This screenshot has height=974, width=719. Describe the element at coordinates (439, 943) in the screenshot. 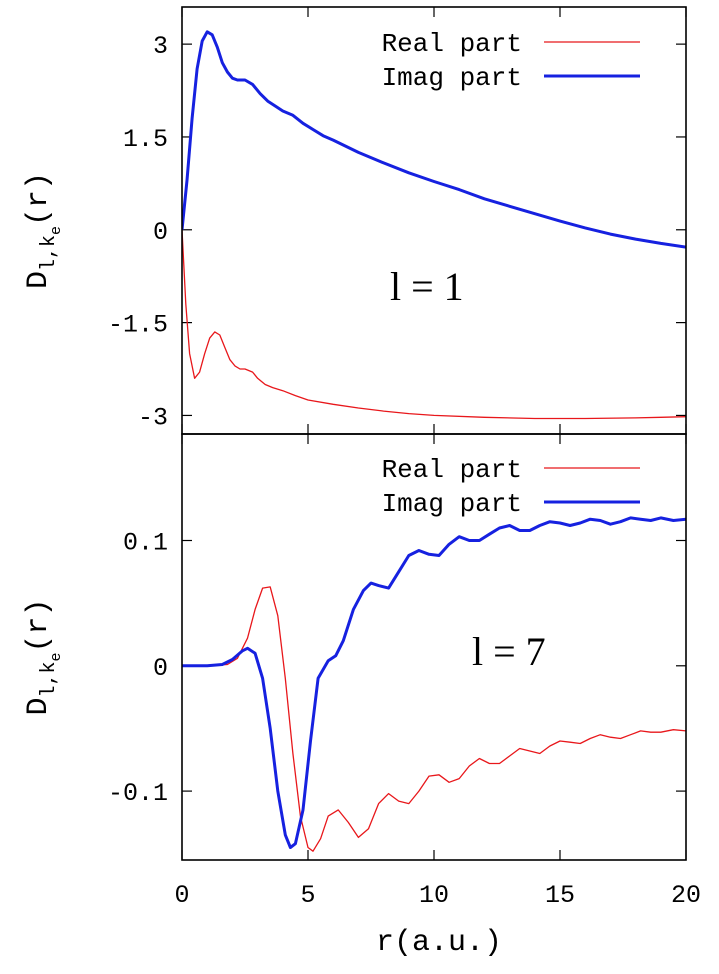

I see `x-axis-title: r(a.u.)` at that location.